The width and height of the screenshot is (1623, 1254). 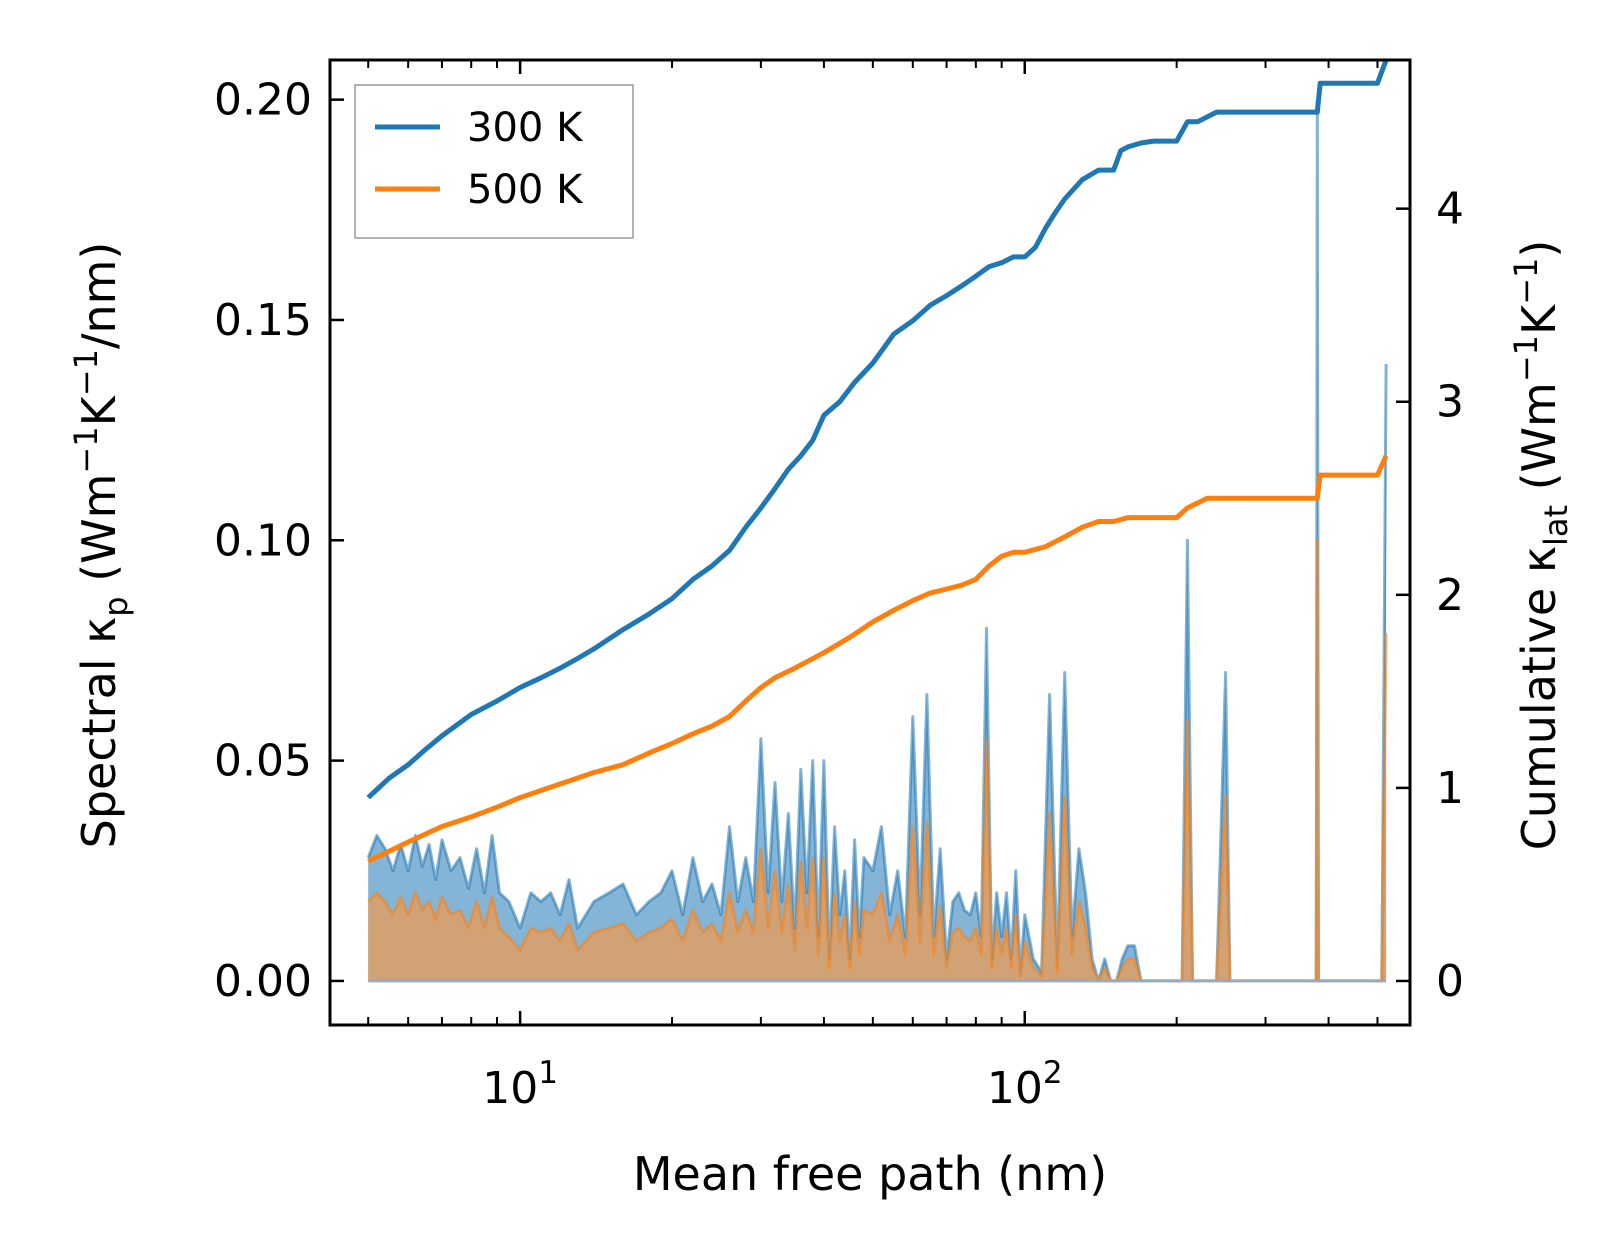 What do you see at coordinates (1450, 788) in the screenshot?
I see `y-right-tick-label: 1` at bounding box center [1450, 788].